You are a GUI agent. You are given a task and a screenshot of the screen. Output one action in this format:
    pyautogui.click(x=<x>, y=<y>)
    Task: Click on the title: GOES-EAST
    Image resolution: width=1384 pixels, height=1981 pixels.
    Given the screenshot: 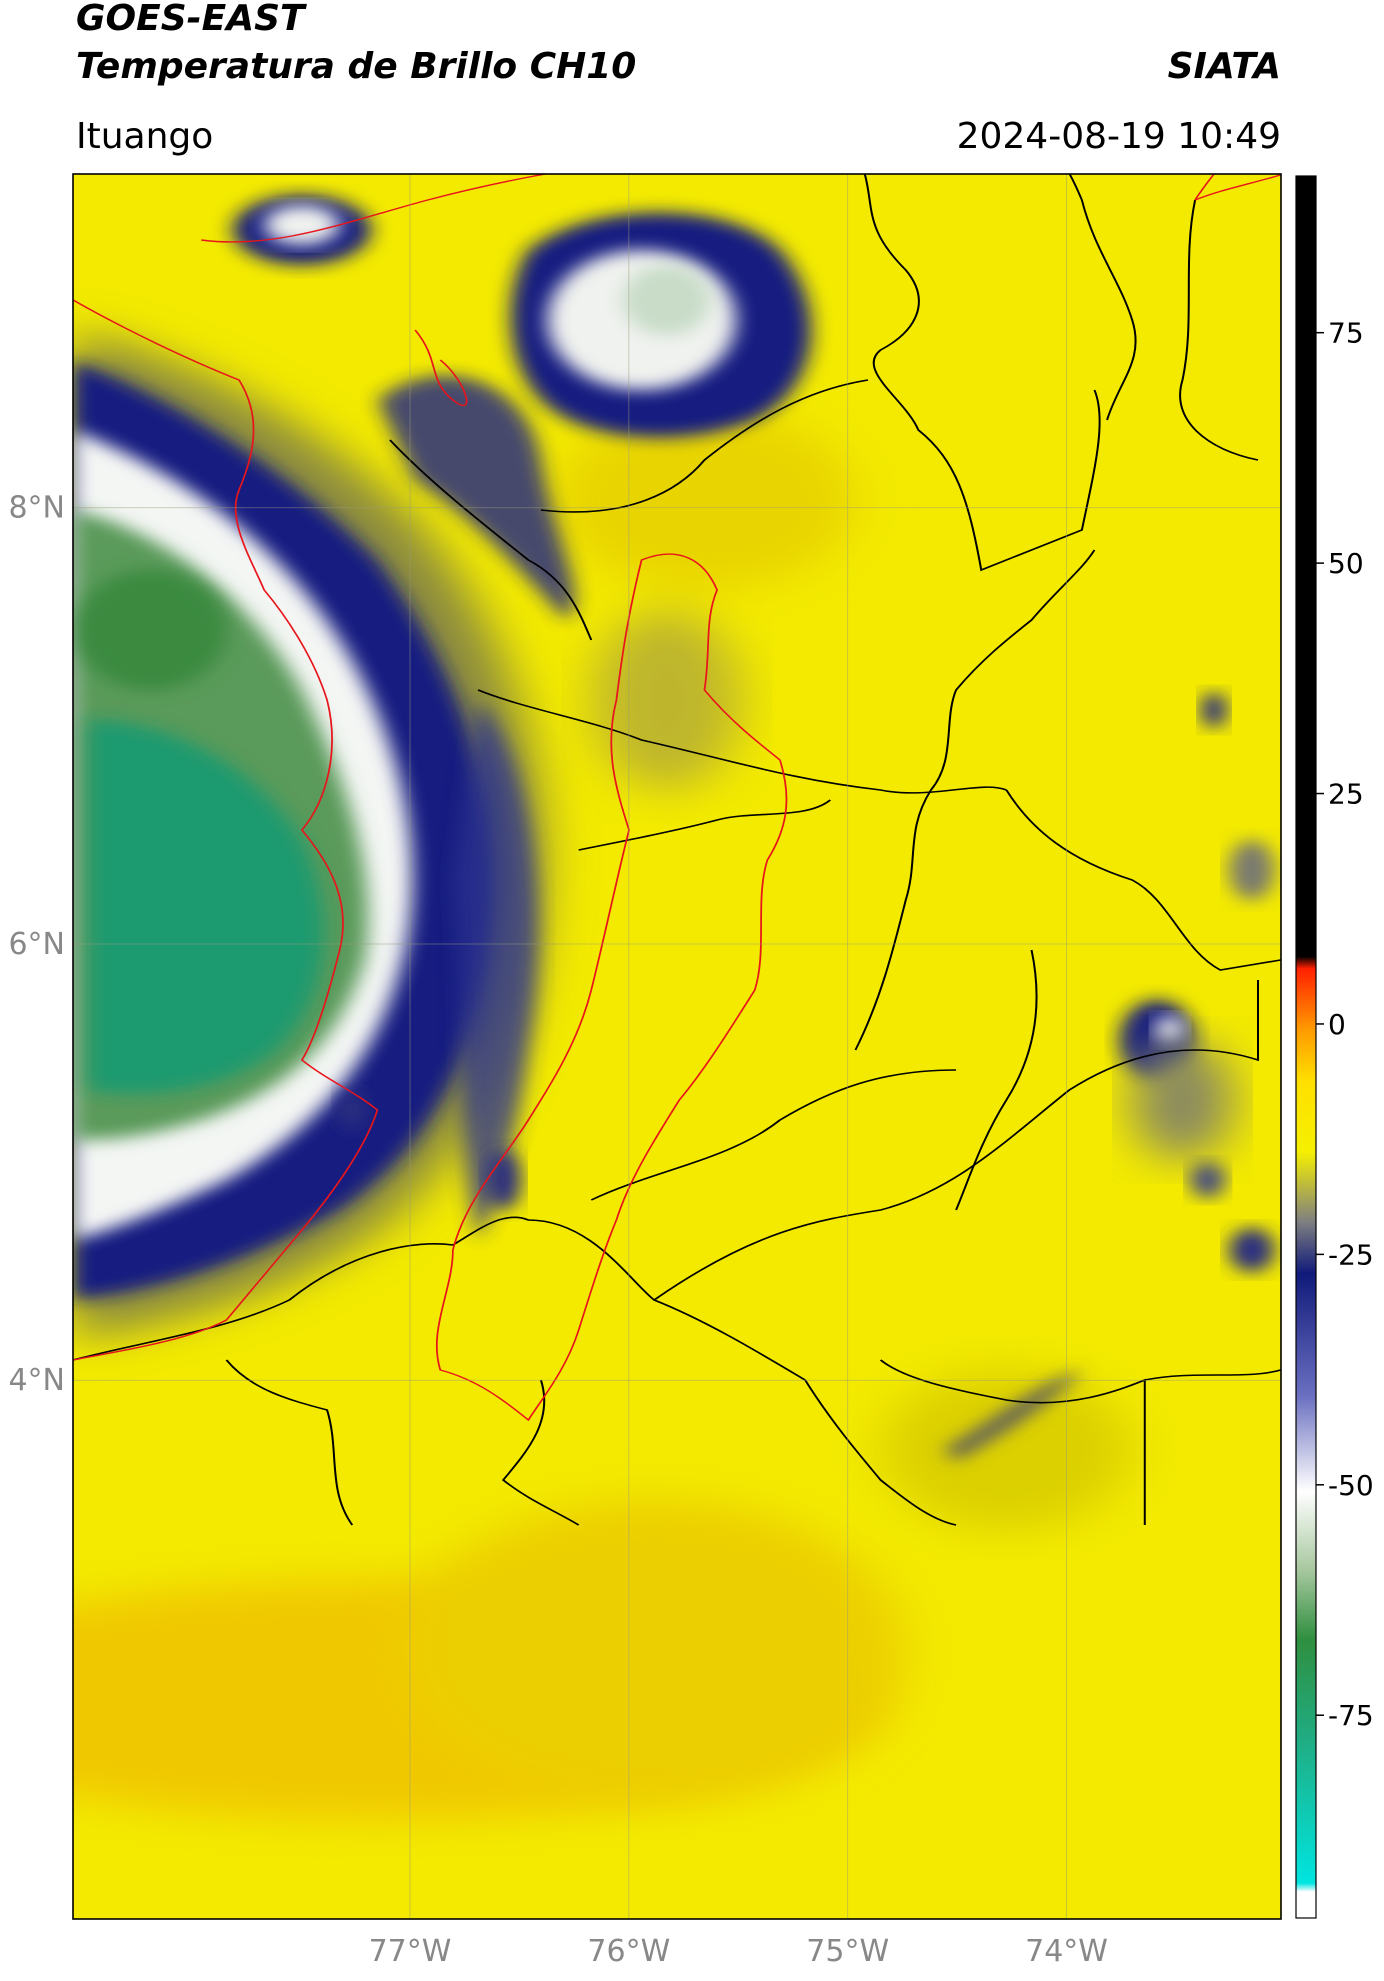 What is the action you would take?
    pyautogui.click(x=191, y=19)
    